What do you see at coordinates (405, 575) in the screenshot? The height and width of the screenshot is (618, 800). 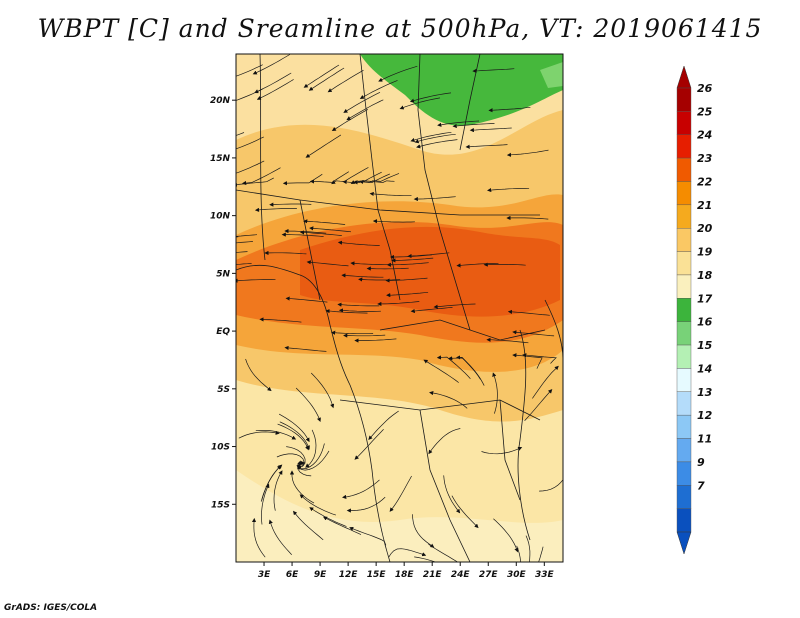 I see `x-tick-label: 18E` at bounding box center [405, 575].